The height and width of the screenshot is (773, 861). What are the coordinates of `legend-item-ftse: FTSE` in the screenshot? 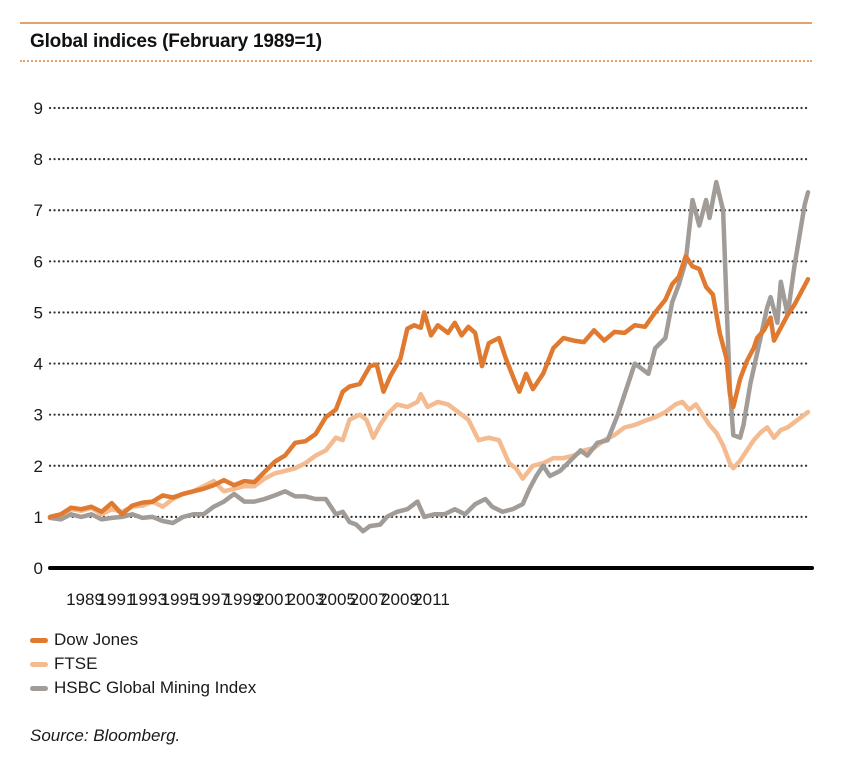 It's located at (143, 664).